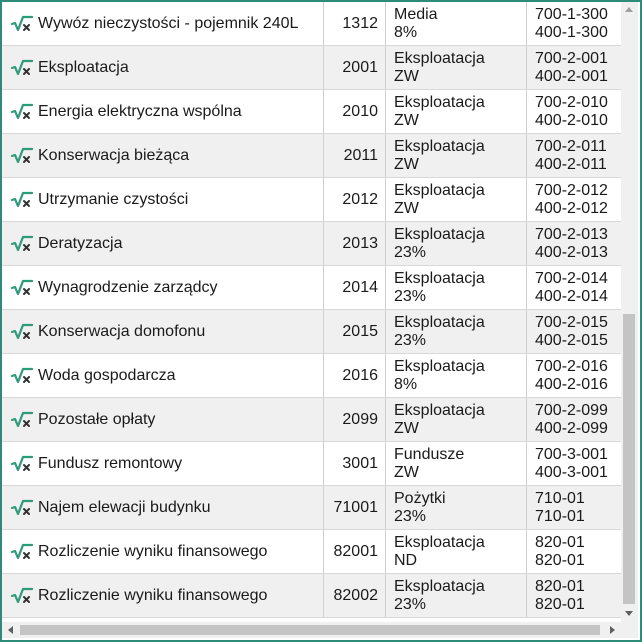 The image size is (642, 642). Describe the element at coordinates (163, 111) in the screenshot. I see `name-cell: Energia elektryczna wspólna` at that location.